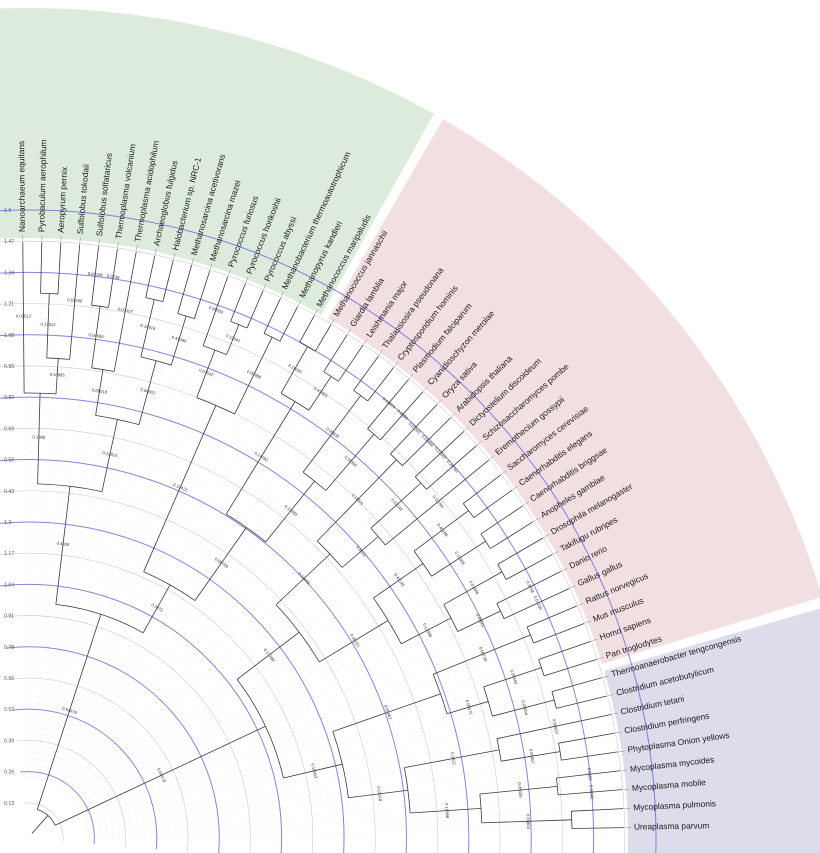  What do you see at coordinates (295, 369) in the screenshot?
I see `branch-length-label: 0.11030` at bounding box center [295, 369].